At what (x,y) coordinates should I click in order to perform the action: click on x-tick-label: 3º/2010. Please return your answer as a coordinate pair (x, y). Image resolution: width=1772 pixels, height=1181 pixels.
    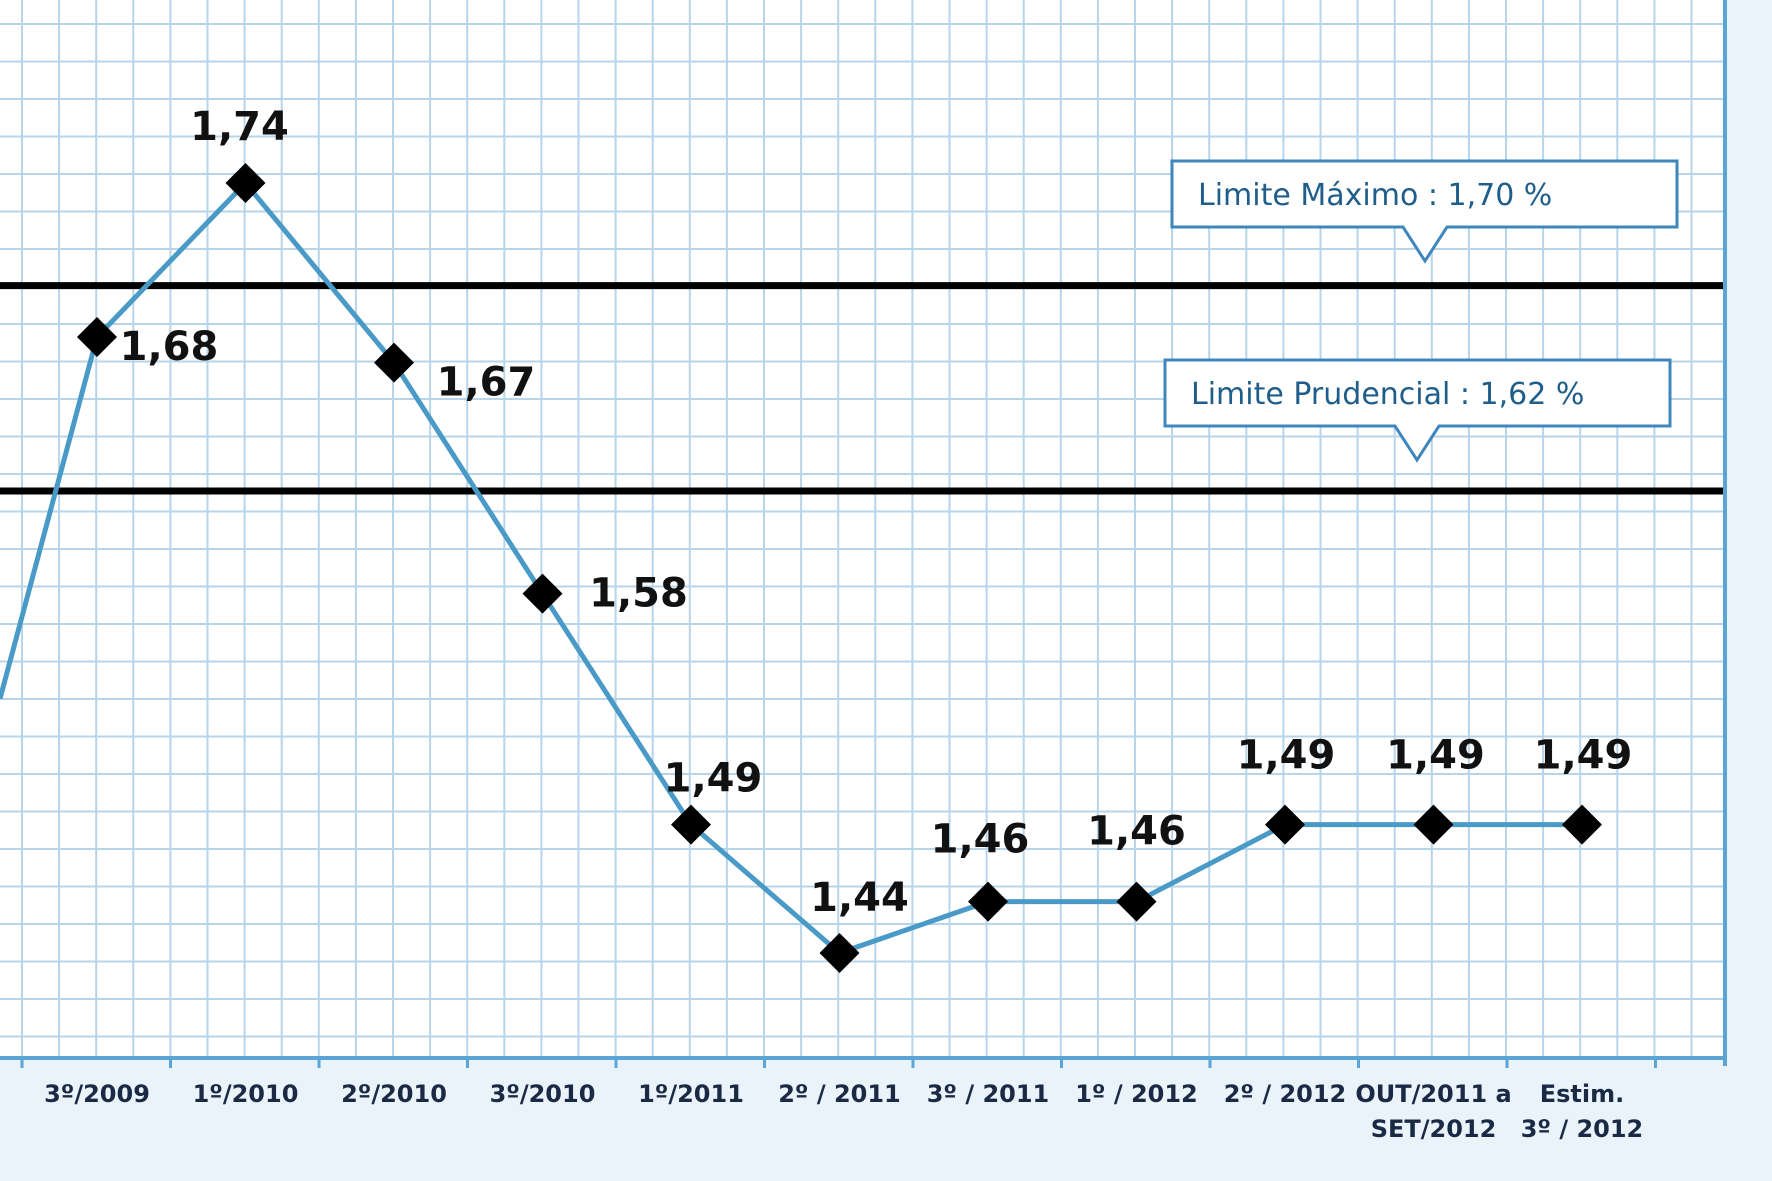
    Looking at the image, I should click on (543, 1094).